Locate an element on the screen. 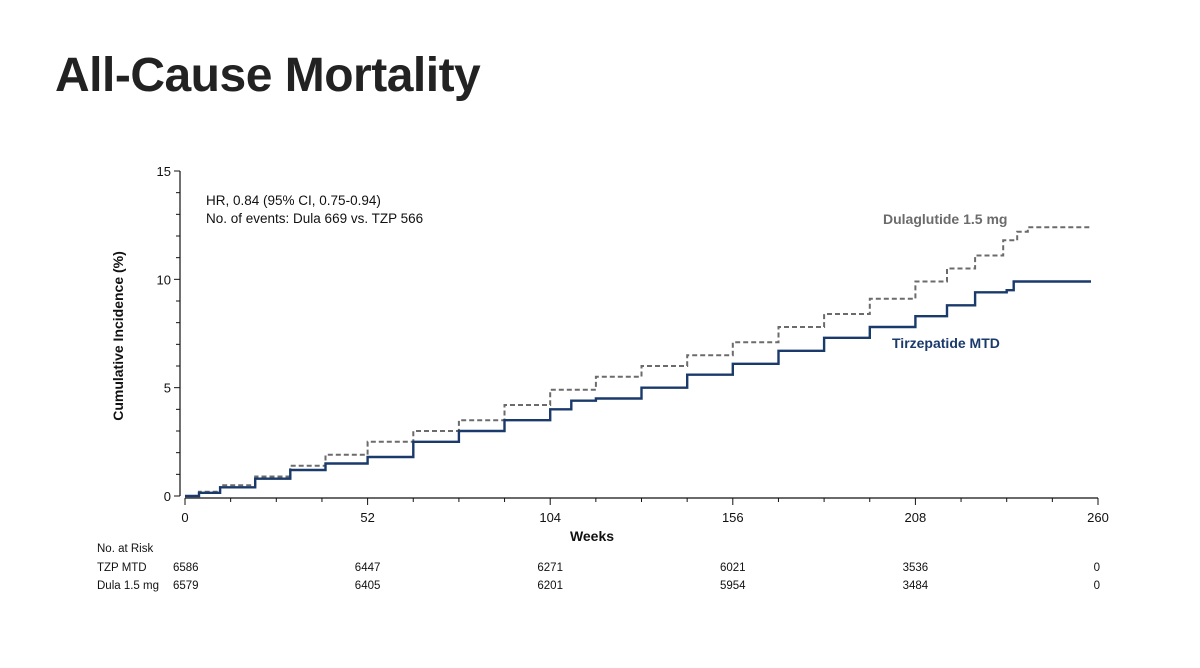 This screenshot has width=1200, height=668. series-label-tirzepatide: Tirzepatide MTD is located at coordinates (946, 343).